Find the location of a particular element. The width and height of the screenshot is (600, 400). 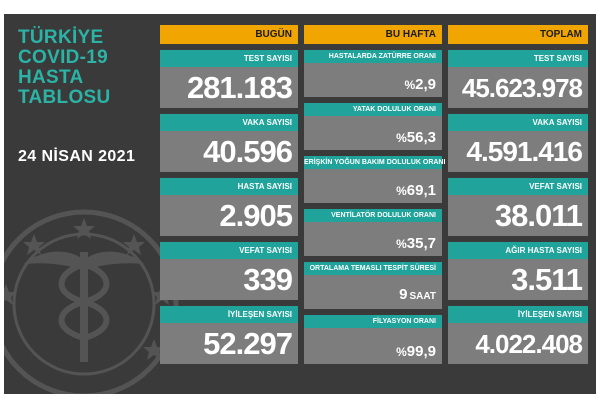

header-week: BU HAFTA is located at coordinates (373, 34).